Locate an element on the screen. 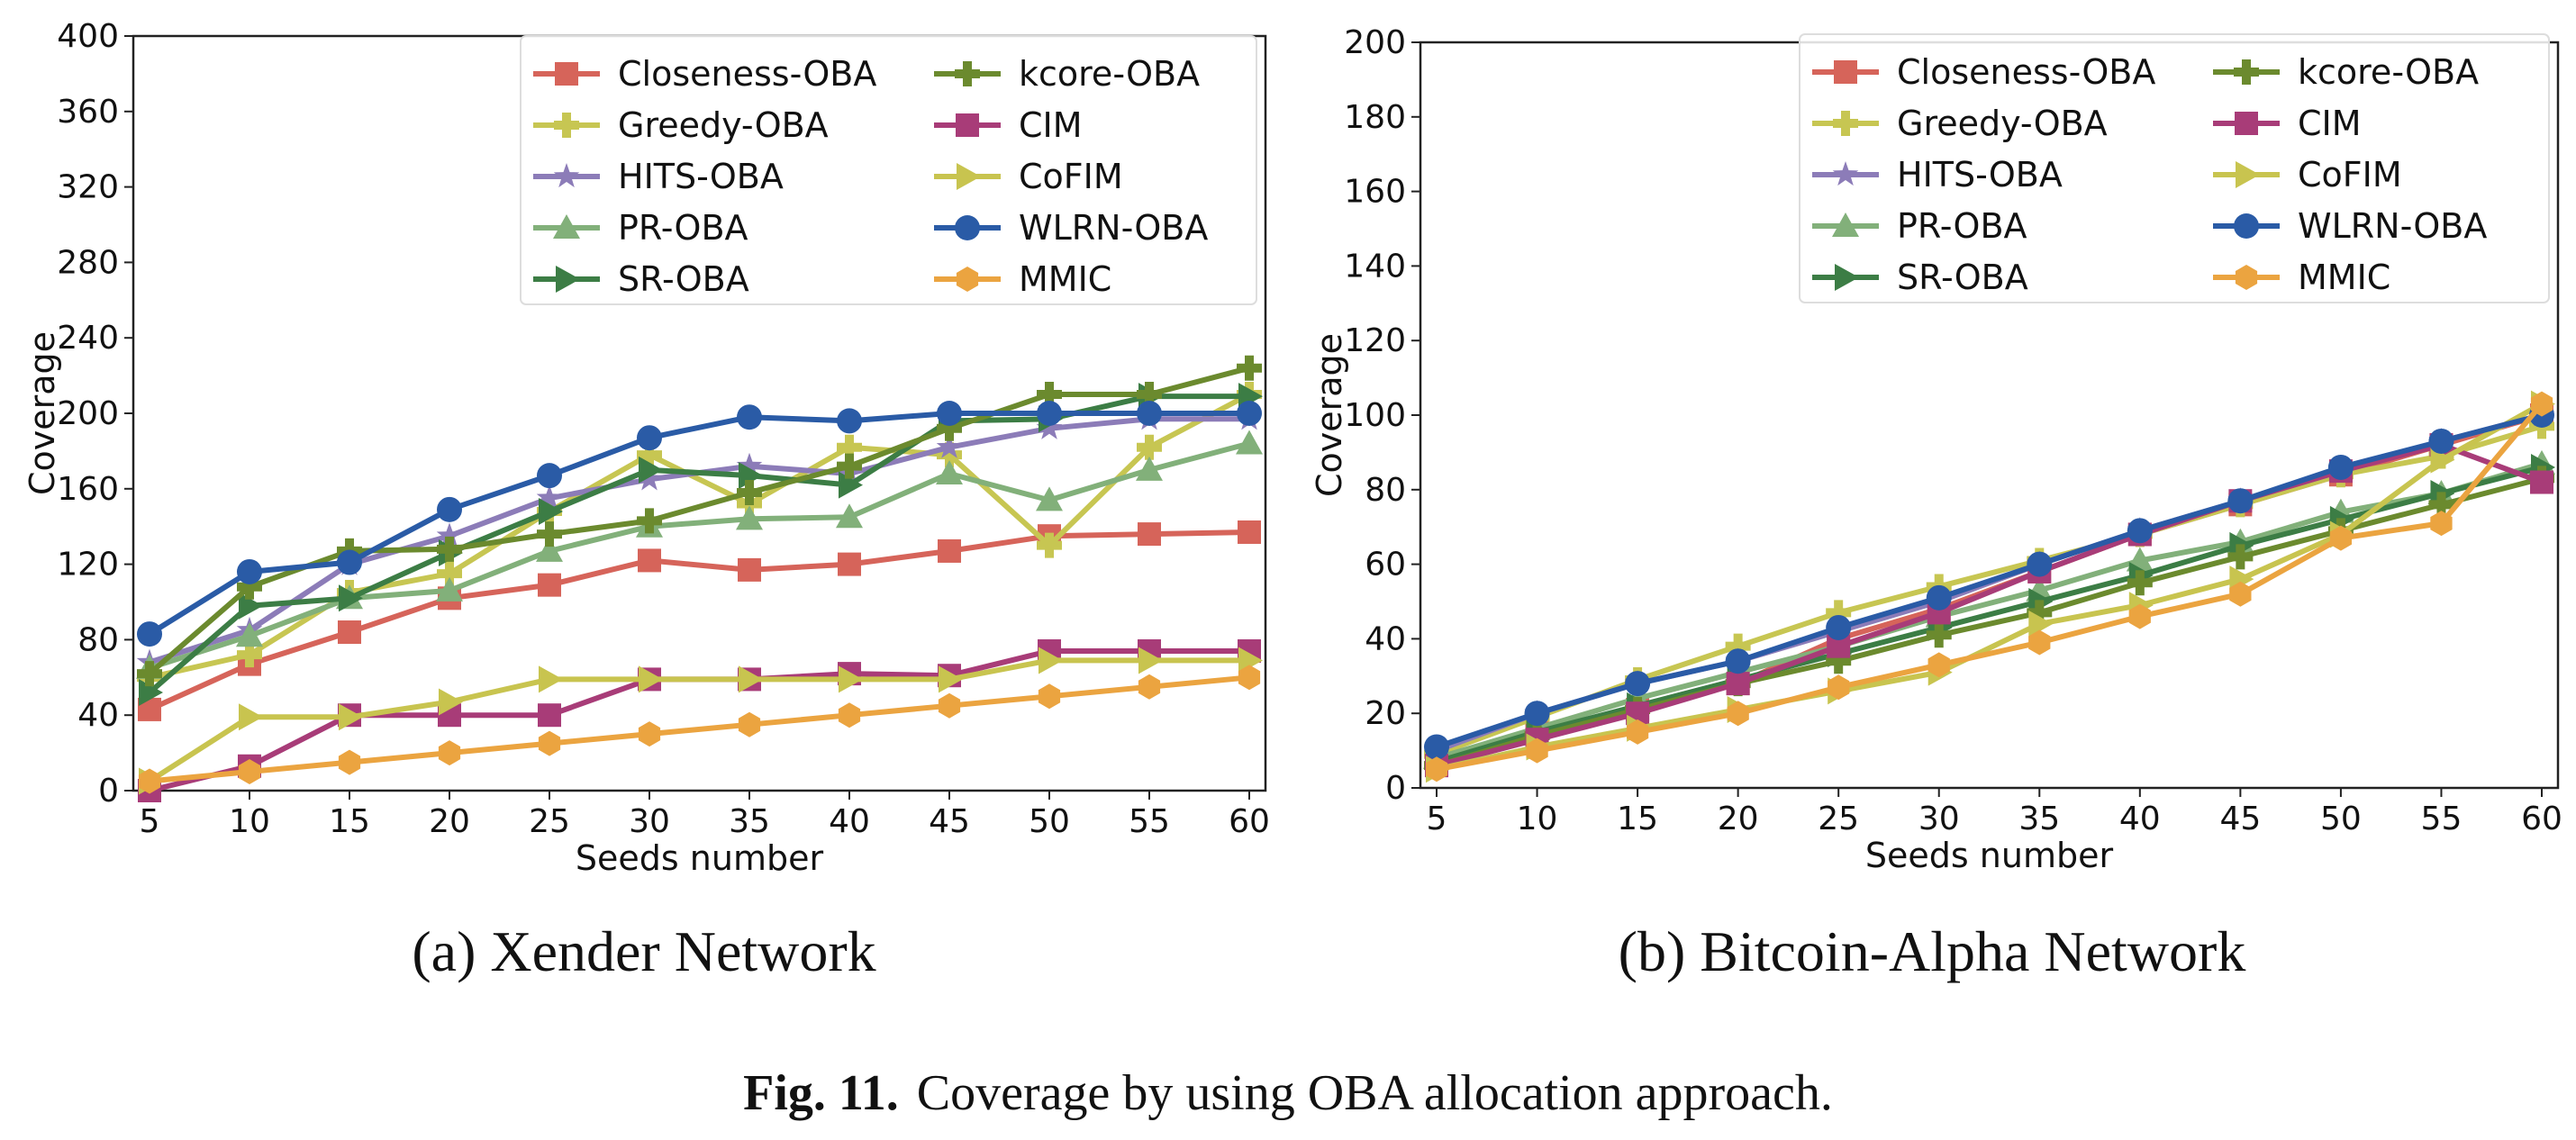  x-tick-label: 60 is located at coordinates (2541, 819).